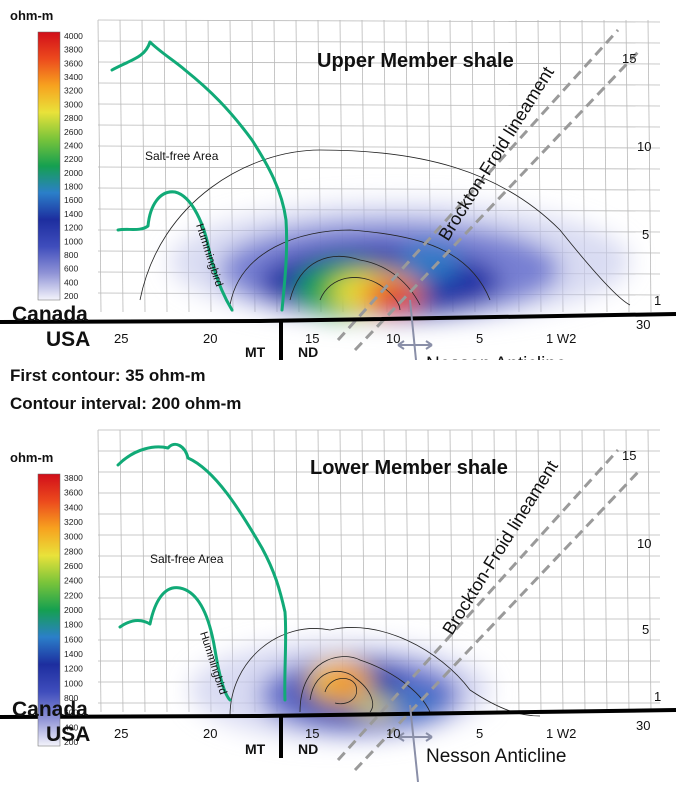 This screenshot has width=676, height=787. What do you see at coordinates (73, 478) in the screenshot?
I see `colorbar-tick-label: 3800` at bounding box center [73, 478].